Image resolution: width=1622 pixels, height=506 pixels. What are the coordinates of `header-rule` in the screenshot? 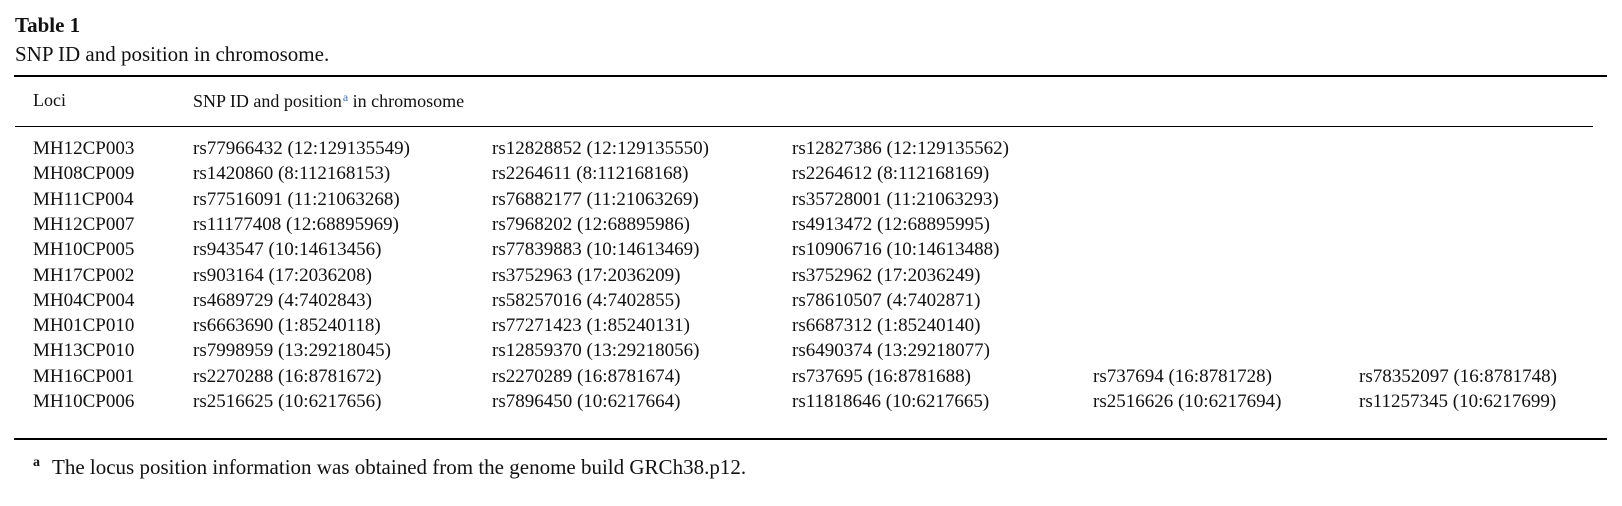 It's located at (804, 126).